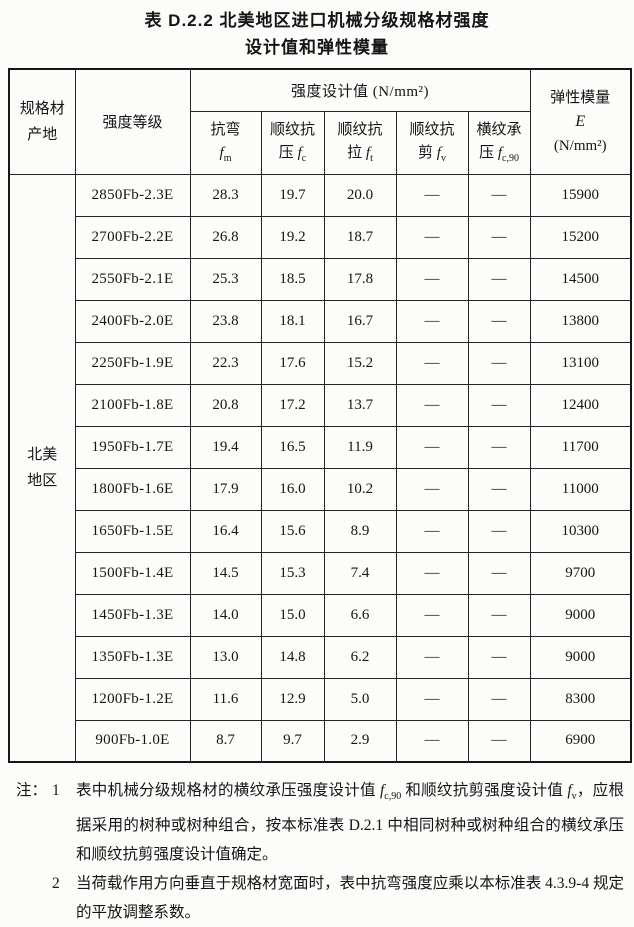 Image resolution: width=634 pixels, height=927 pixels. I want to click on value-cell-fc: 17.6, so click(292, 363).